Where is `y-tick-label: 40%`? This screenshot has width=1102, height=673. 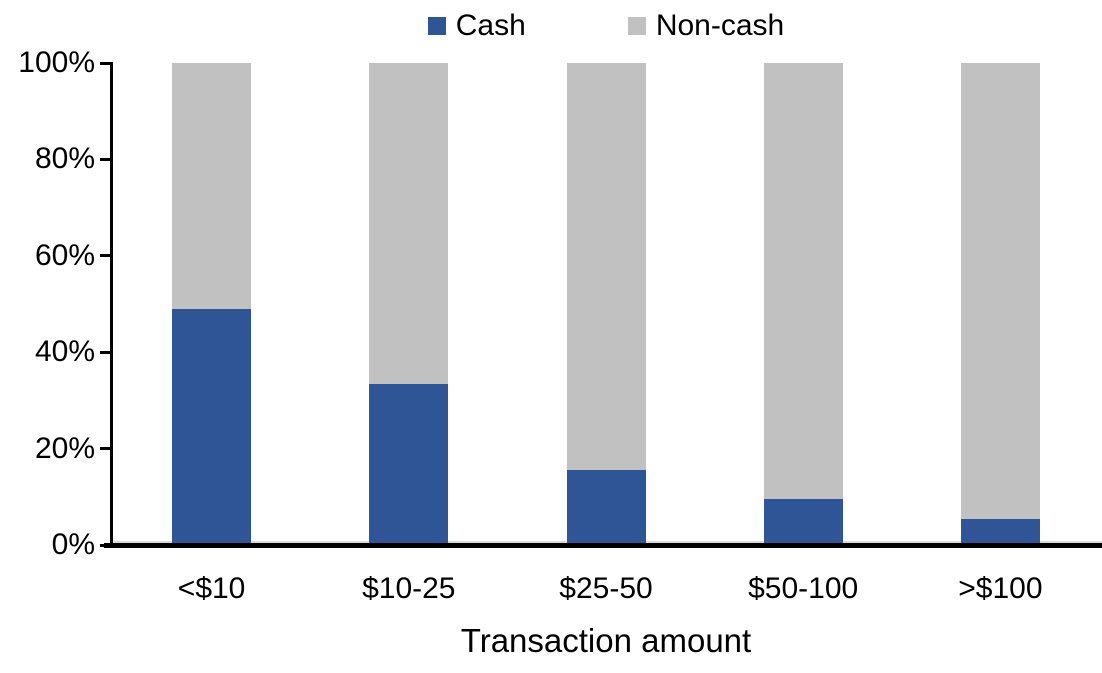
y-tick-label: 40% is located at coordinates (64, 352).